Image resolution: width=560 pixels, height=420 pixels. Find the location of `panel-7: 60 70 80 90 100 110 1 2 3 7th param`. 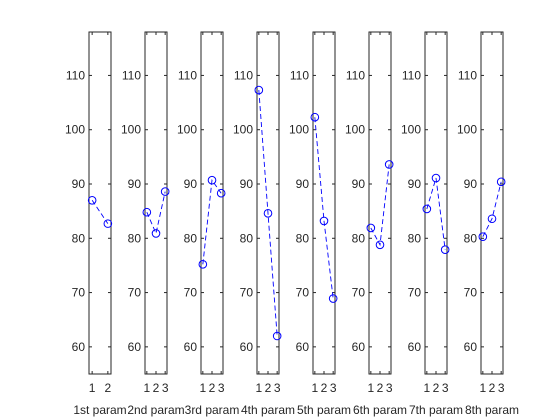

panel-7: 60 70 80 90 100 110 1 2 3 7th param is located at coordinates (432, 224).